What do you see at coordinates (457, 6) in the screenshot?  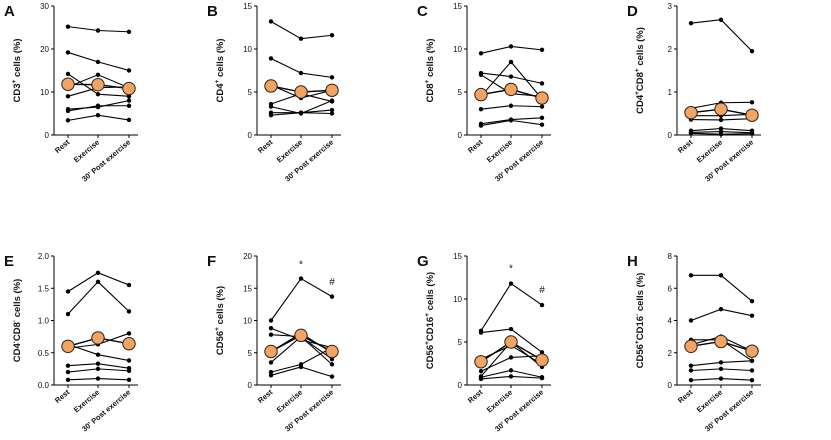 I see `y-tick-label: 15` at bounding box center [457, 6].